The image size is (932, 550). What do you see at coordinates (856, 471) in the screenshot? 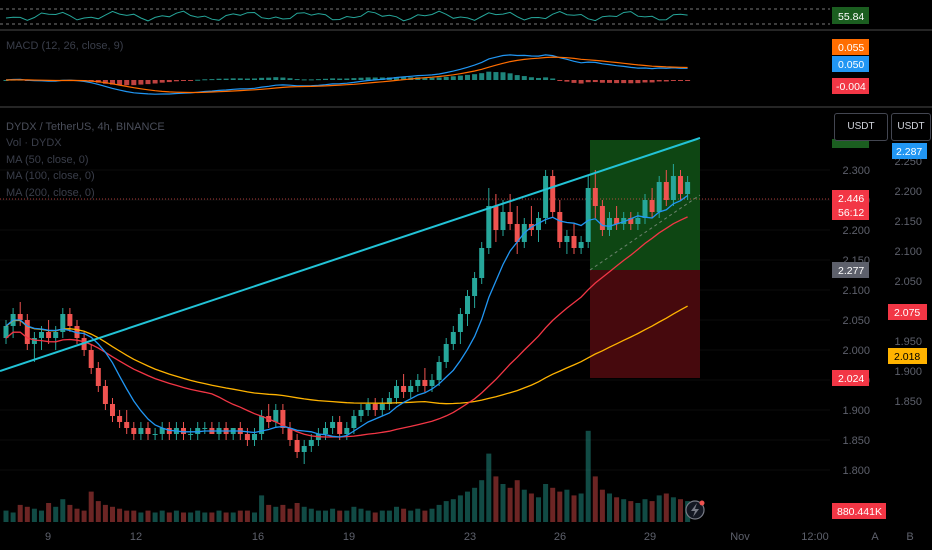
I see `price-axis-label: 1.800` at bounding box center [856, 471].